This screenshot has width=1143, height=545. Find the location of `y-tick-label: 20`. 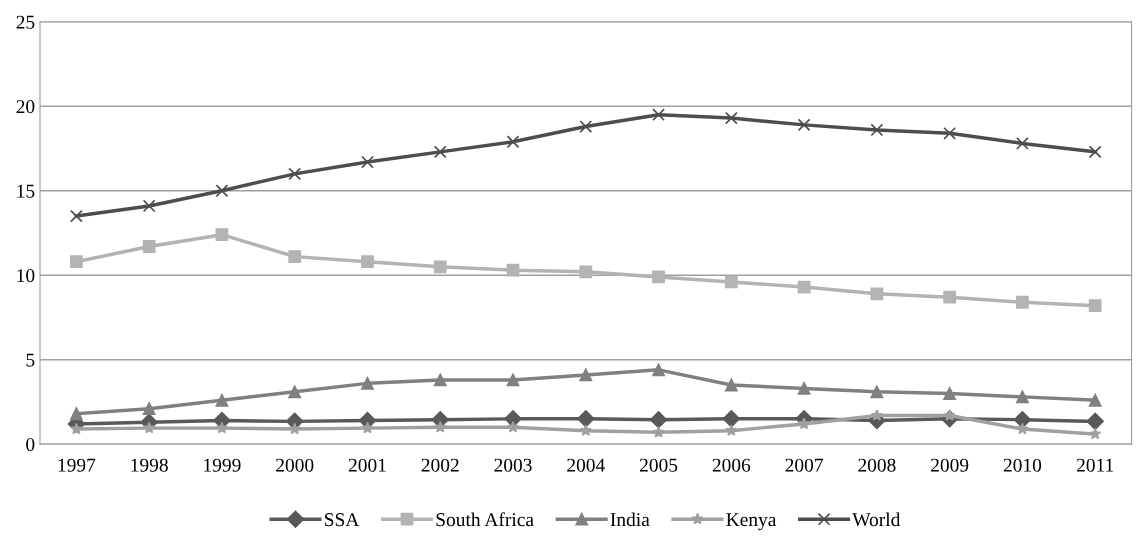

y-tick-label: 20 is located at coordinates (25, 107).